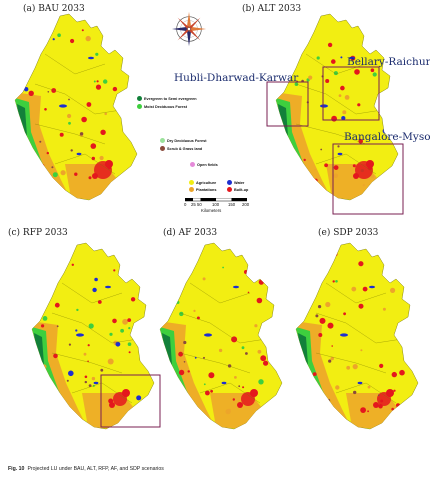 The image size is (430, 483). I want to click on compass-rose-icon, so click(189, 29).